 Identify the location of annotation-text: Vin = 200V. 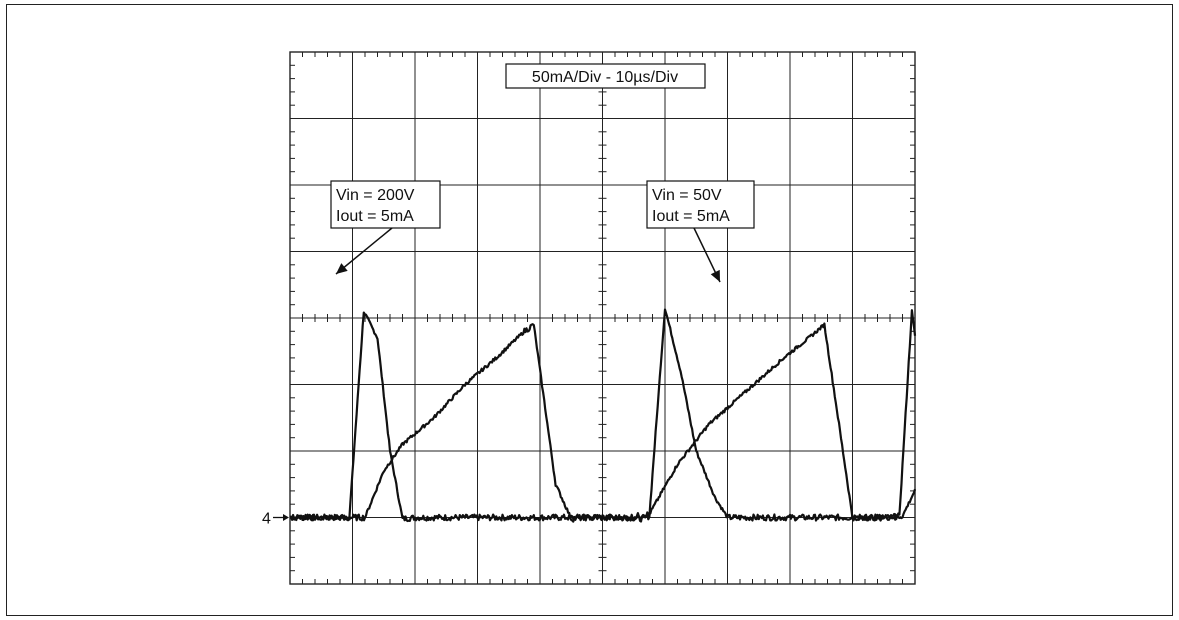
(375, 195).